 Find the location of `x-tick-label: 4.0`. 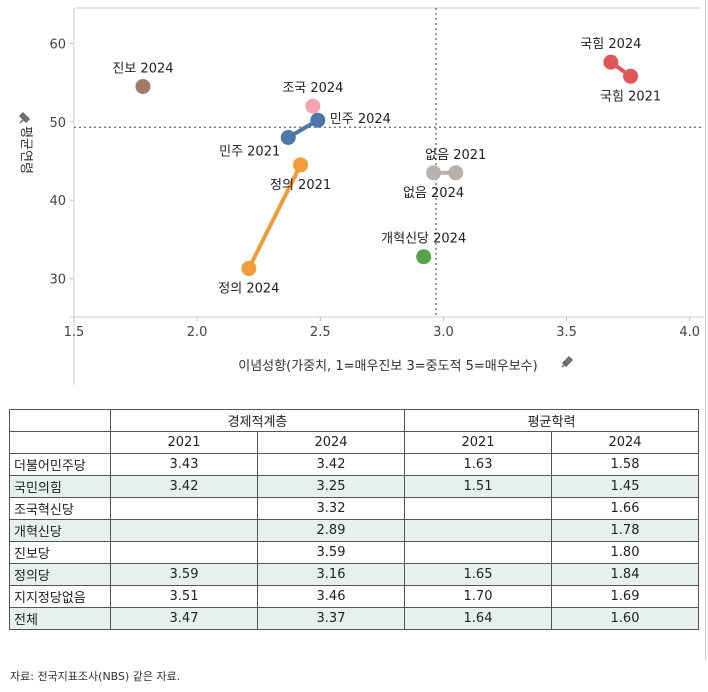

x-tick-label: 4.0 is located at coordinates (689, 332).